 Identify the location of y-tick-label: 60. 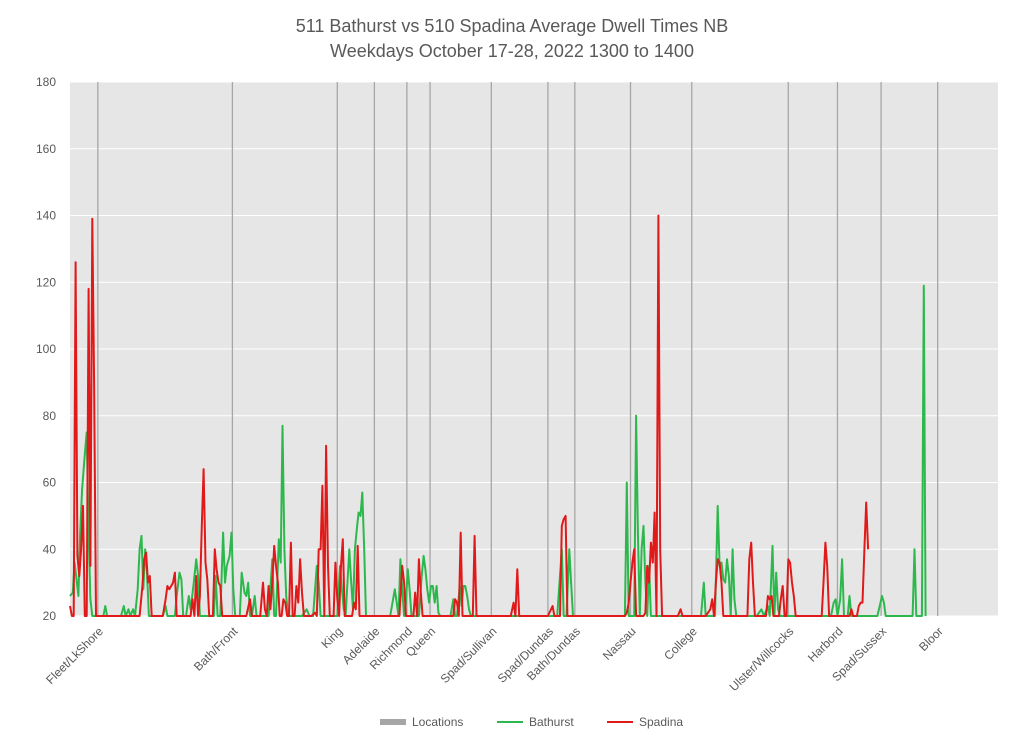
(50, 483).